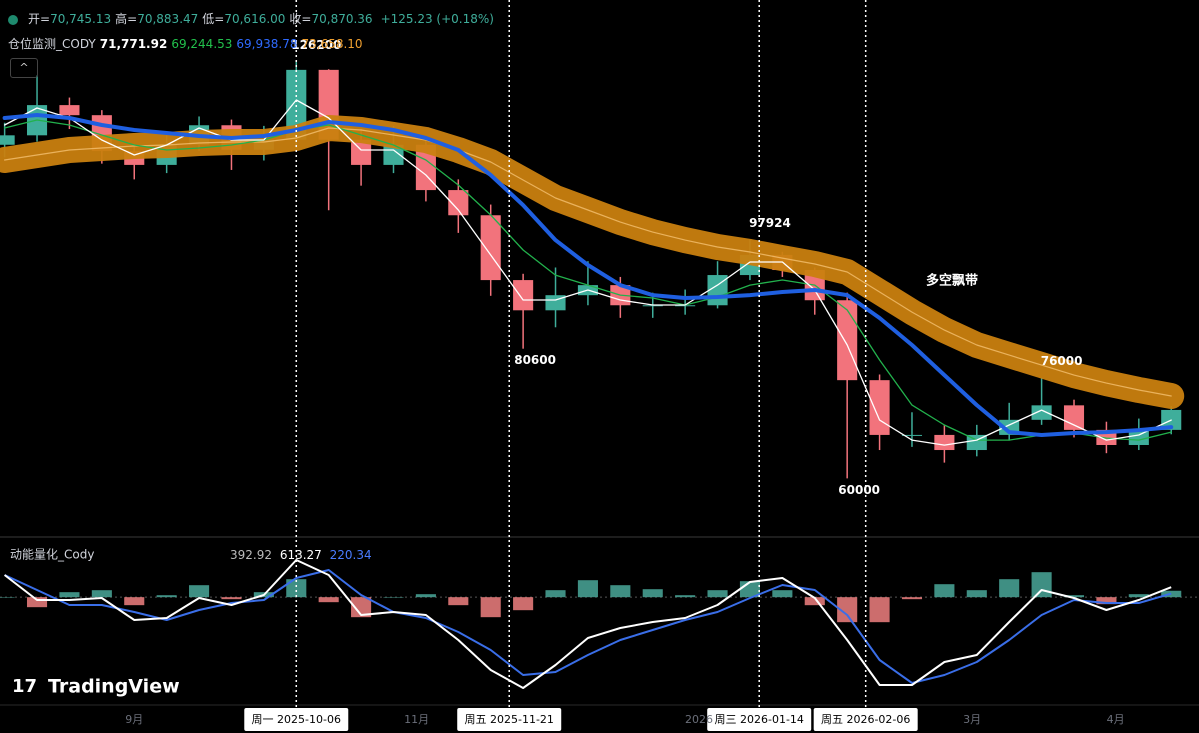 This screenshot has height=733, width=1199. I want to click on indicator-value: 69,938.78, so click(267, 44).